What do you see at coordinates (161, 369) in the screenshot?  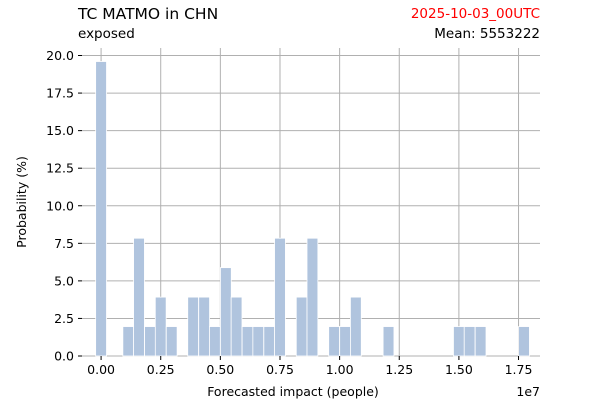 I see `x-tick-label-1: 0.25` at bounding box center [161, 369].